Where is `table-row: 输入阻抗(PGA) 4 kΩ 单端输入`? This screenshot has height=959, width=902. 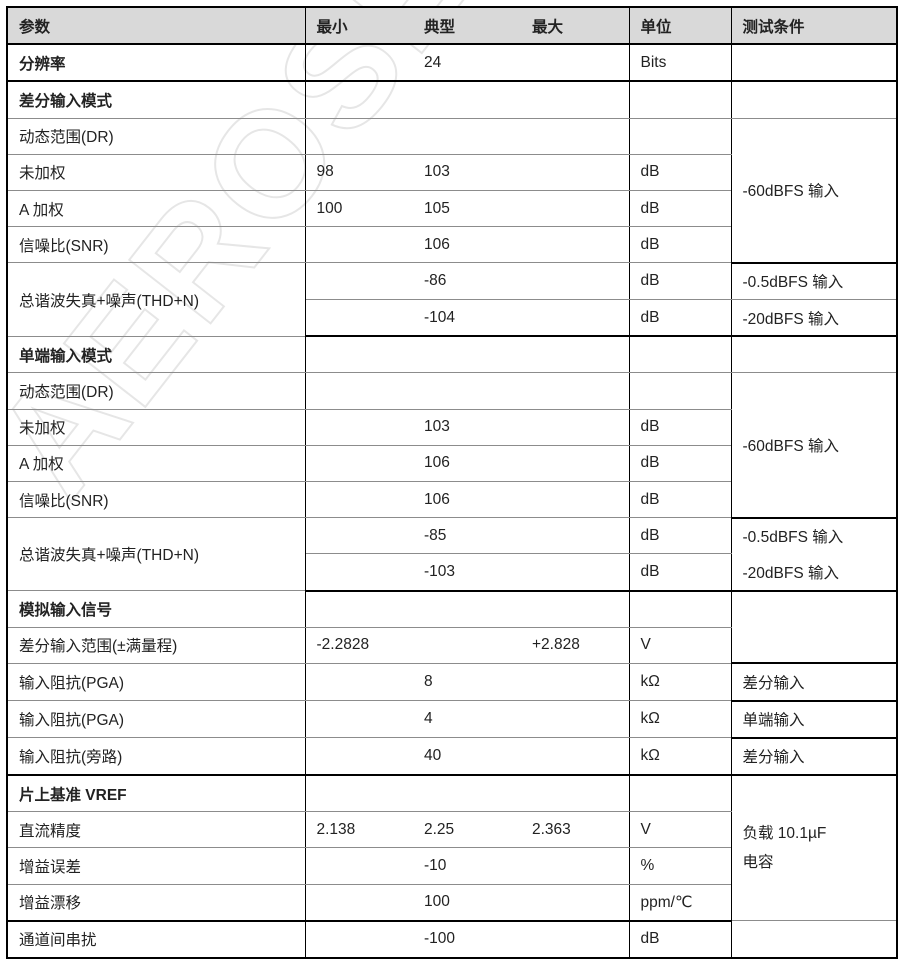
table-row: 输入阻抗(PGA) 4 kΩ 单端输入 is located at coordinates (452, 719).